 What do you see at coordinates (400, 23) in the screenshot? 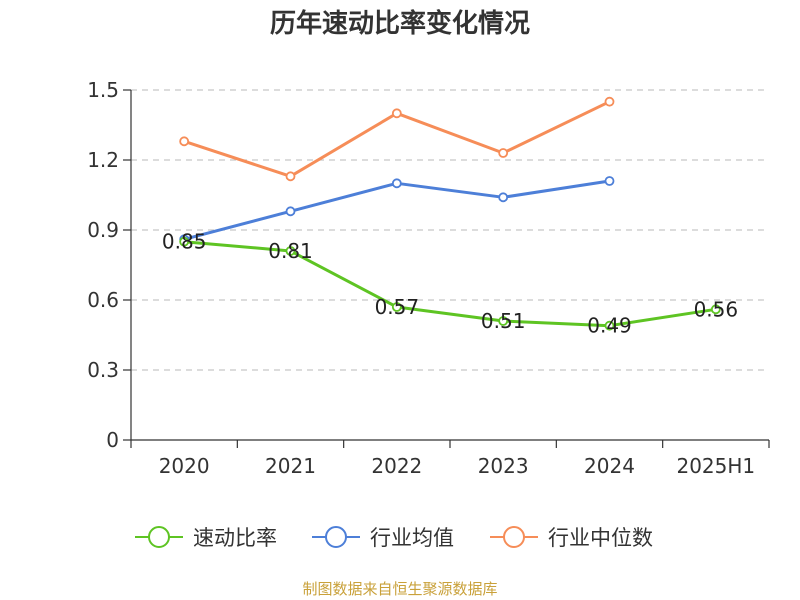
I see `chart-title: 历年速动比率变化情况` at bounding box center [400, 23].